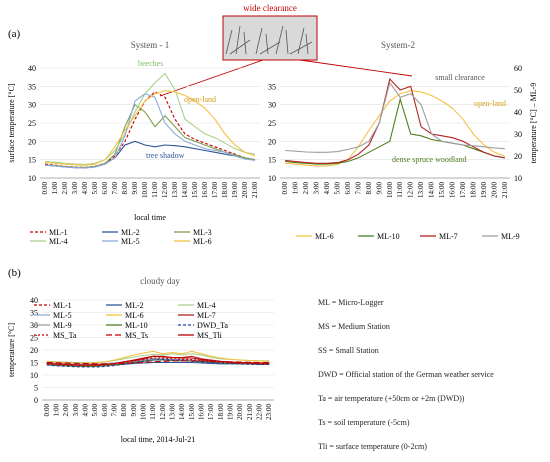 The image size is (550, 462). What do you see at coordinates (429, 159) in the screenshot?
I see `annotation-spruce: dense spruce woodland` at bounding box center [429, 159].